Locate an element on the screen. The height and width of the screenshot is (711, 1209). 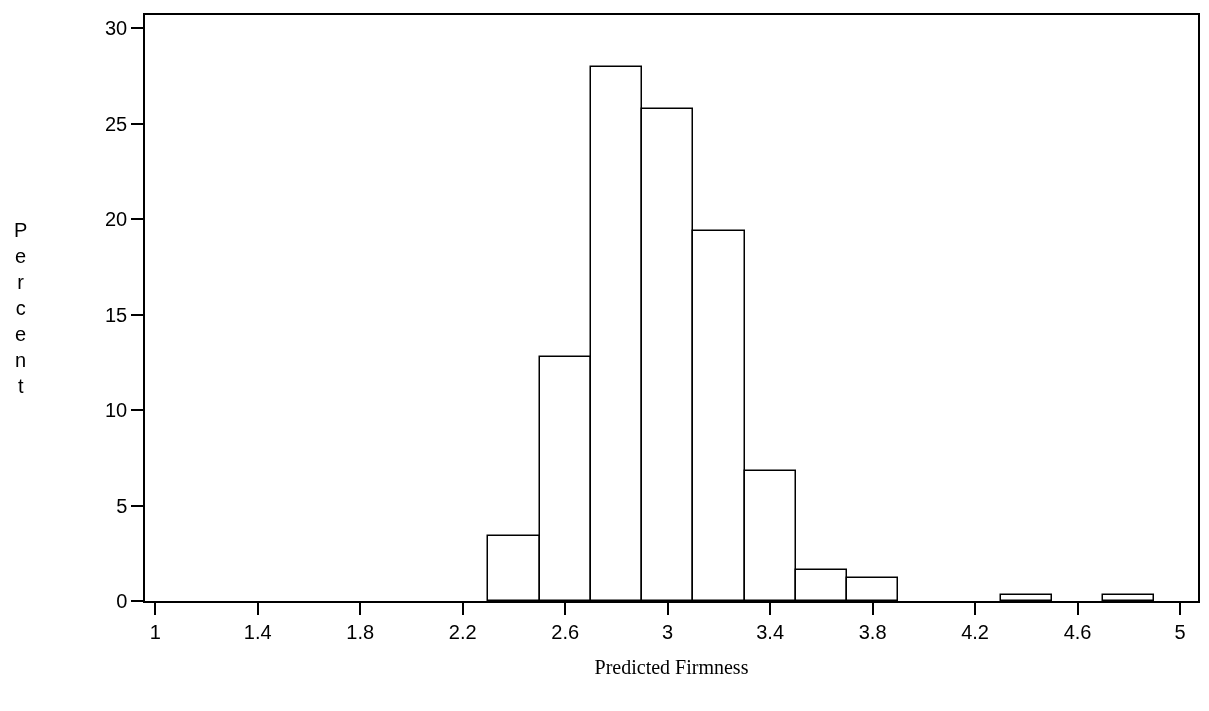
x-tick-label: 4.2 is located at coordinates (975, 631).